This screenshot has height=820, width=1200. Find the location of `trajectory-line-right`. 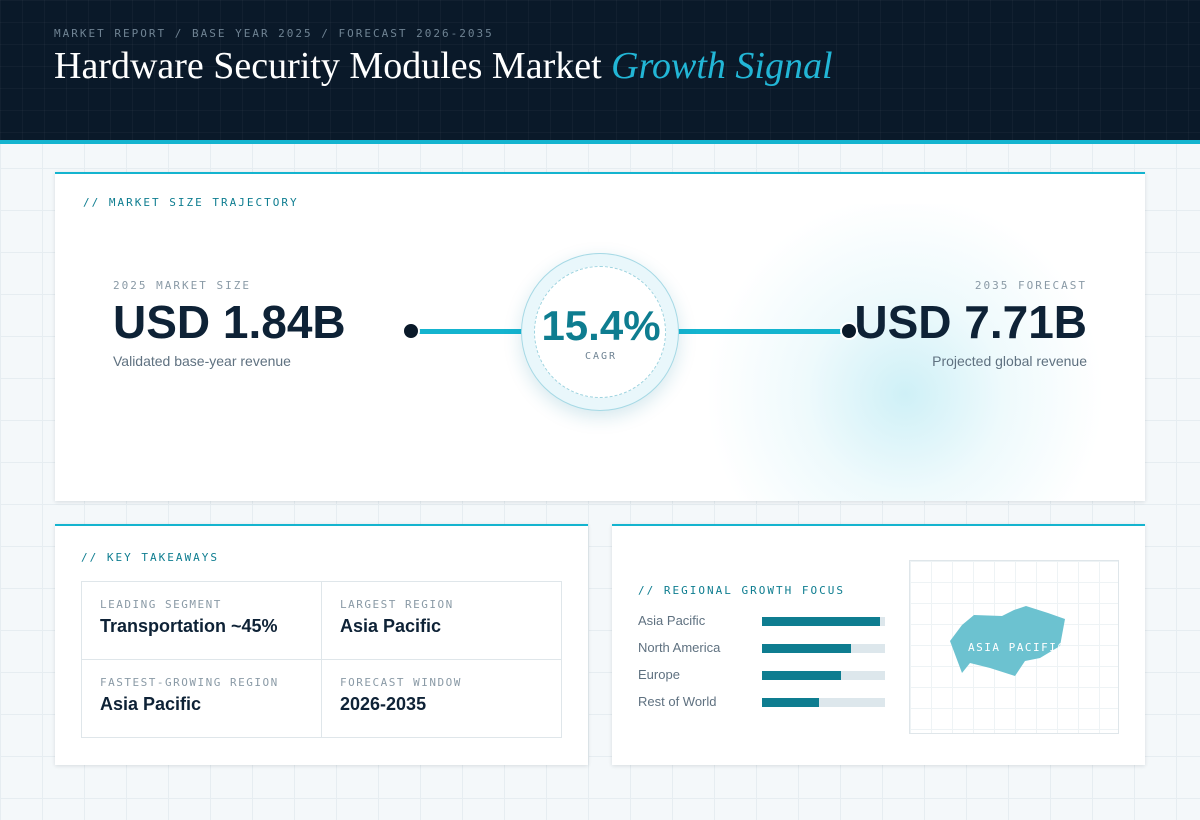

trajectory-line-right is located at coordinates (762, 331).